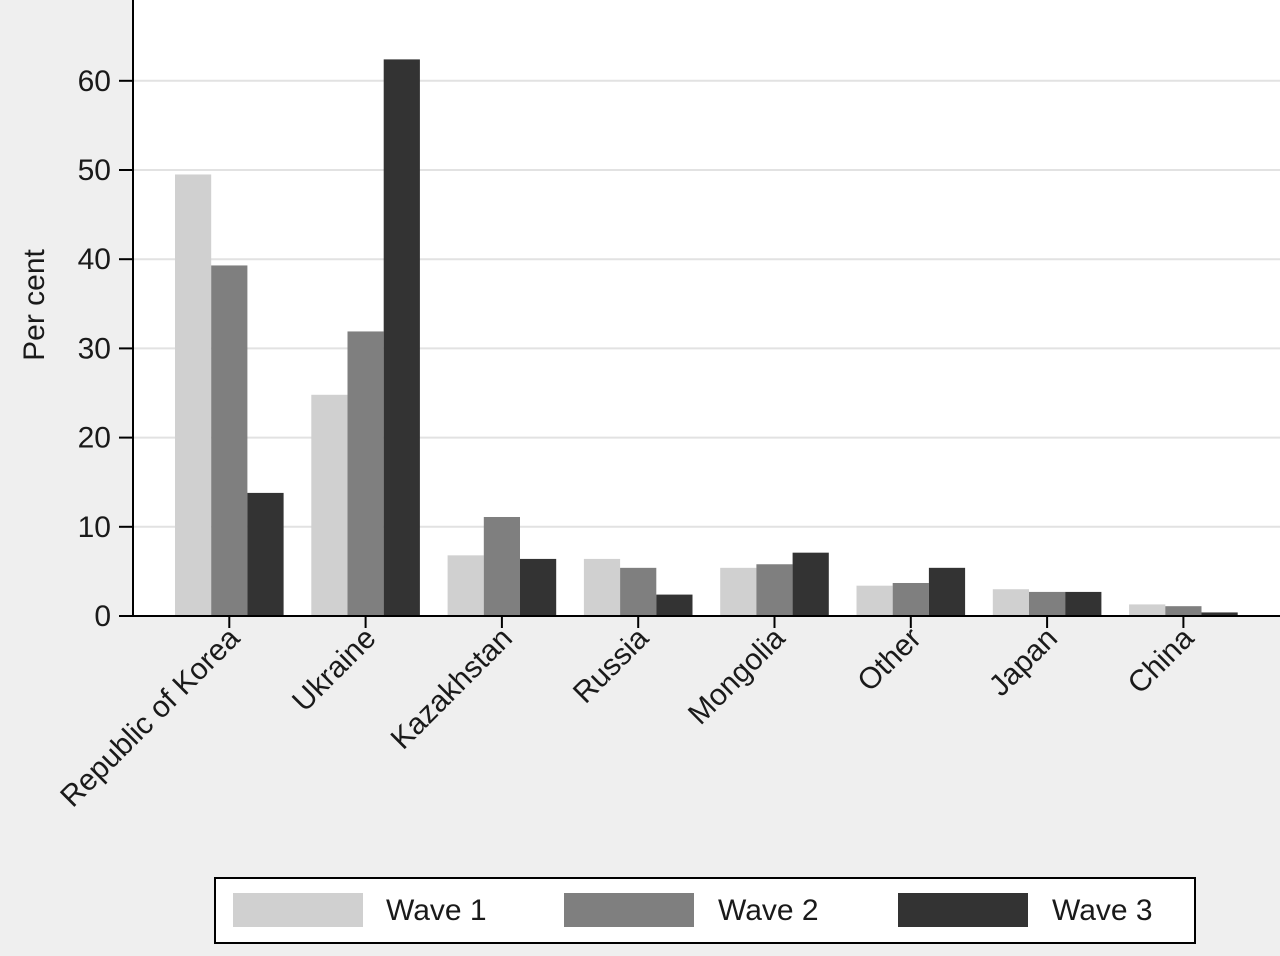 The image size is (1280, 956). Describe the element at coordinates (611, 665) in the screenshot. I see `x-tick-label: Russia` at that location.